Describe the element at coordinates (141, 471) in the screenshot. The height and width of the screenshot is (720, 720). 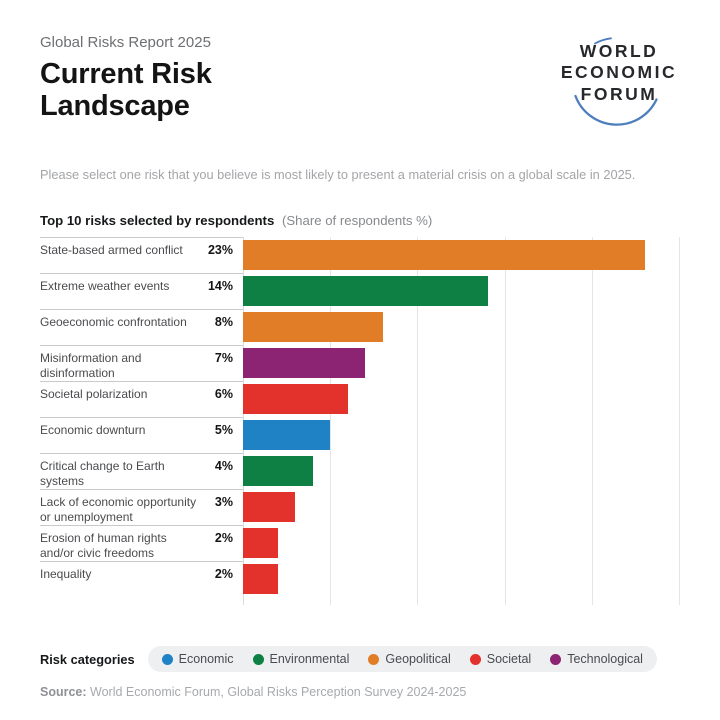
I see `row-label-column: Critical change to Earth systems 4%` at that location.